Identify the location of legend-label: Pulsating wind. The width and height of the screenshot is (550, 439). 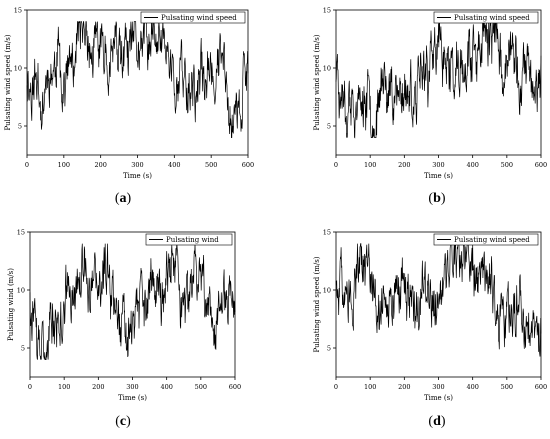
(192, 240).